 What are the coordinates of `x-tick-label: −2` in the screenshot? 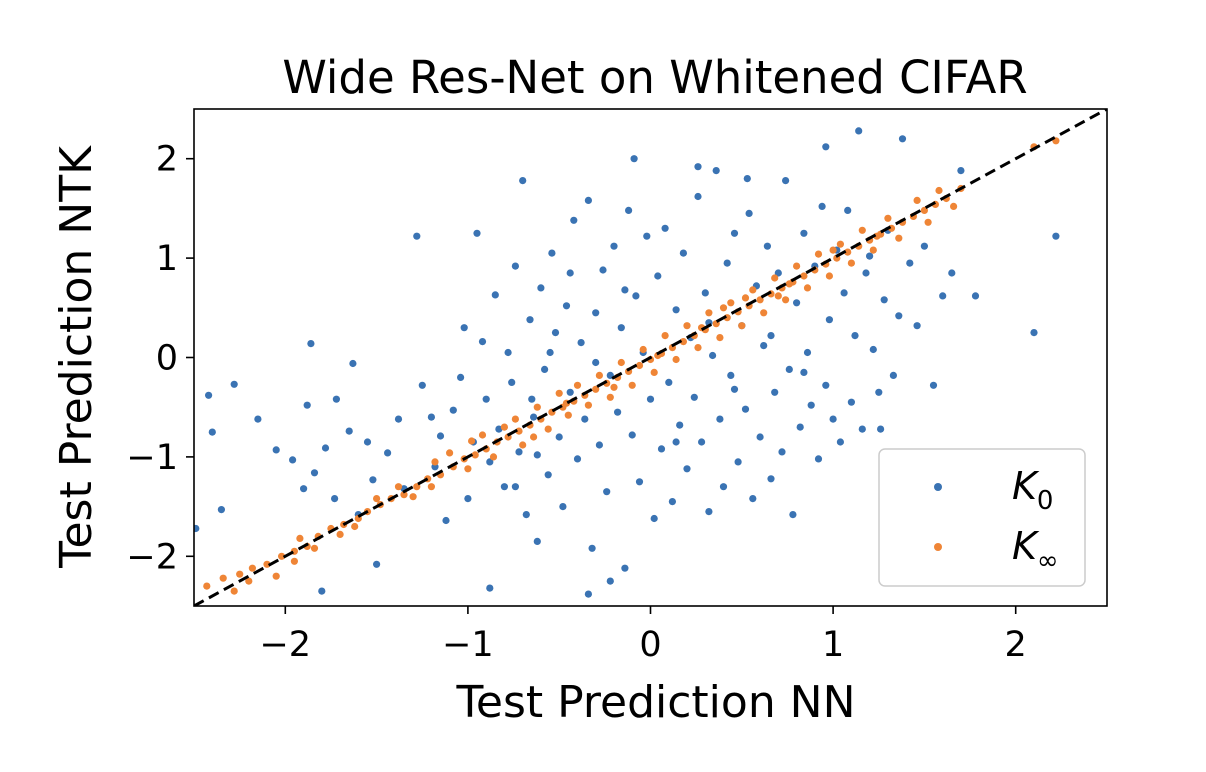 It's located at (285, 645).